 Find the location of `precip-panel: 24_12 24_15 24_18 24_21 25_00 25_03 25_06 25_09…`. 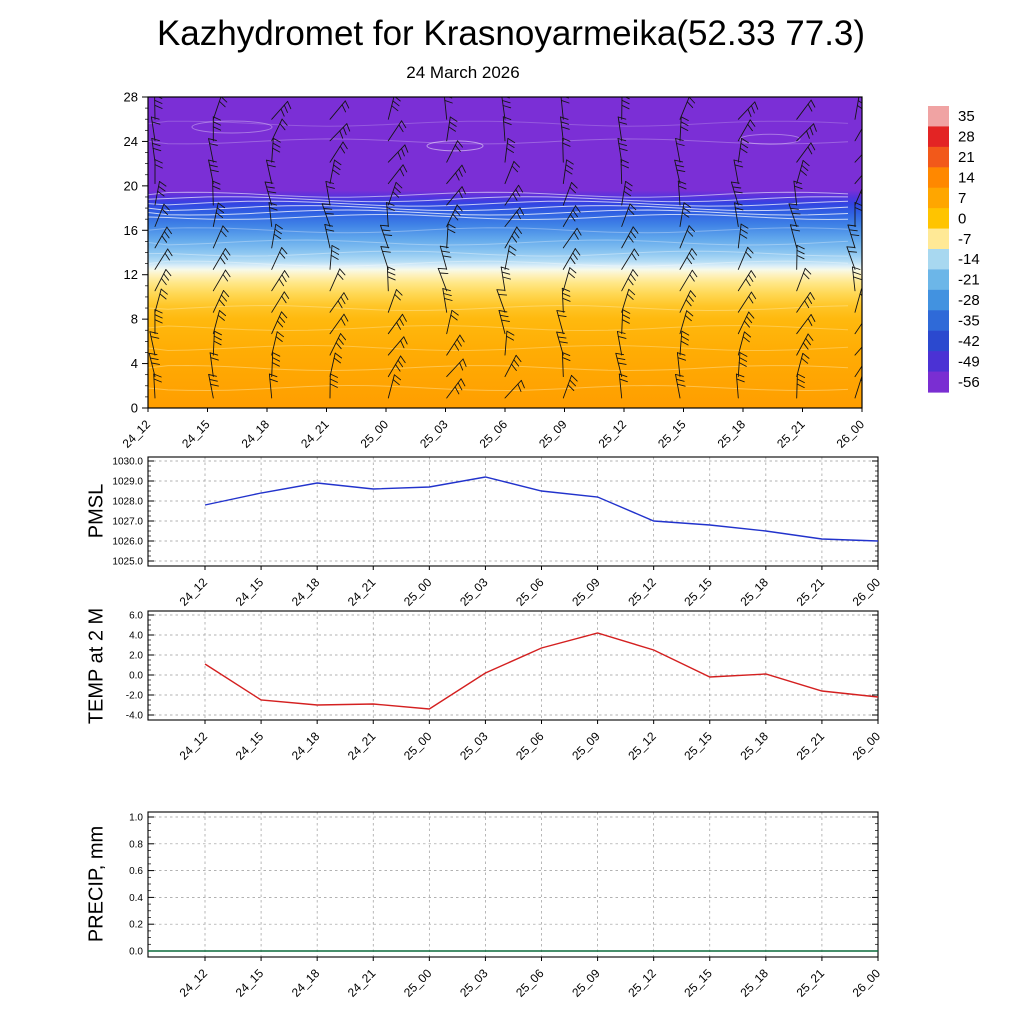

precip-panel: 24_12 24_15 24_18 24_21 25_00 25_03 25_06 25_09… is located at coordinates (506, 905).